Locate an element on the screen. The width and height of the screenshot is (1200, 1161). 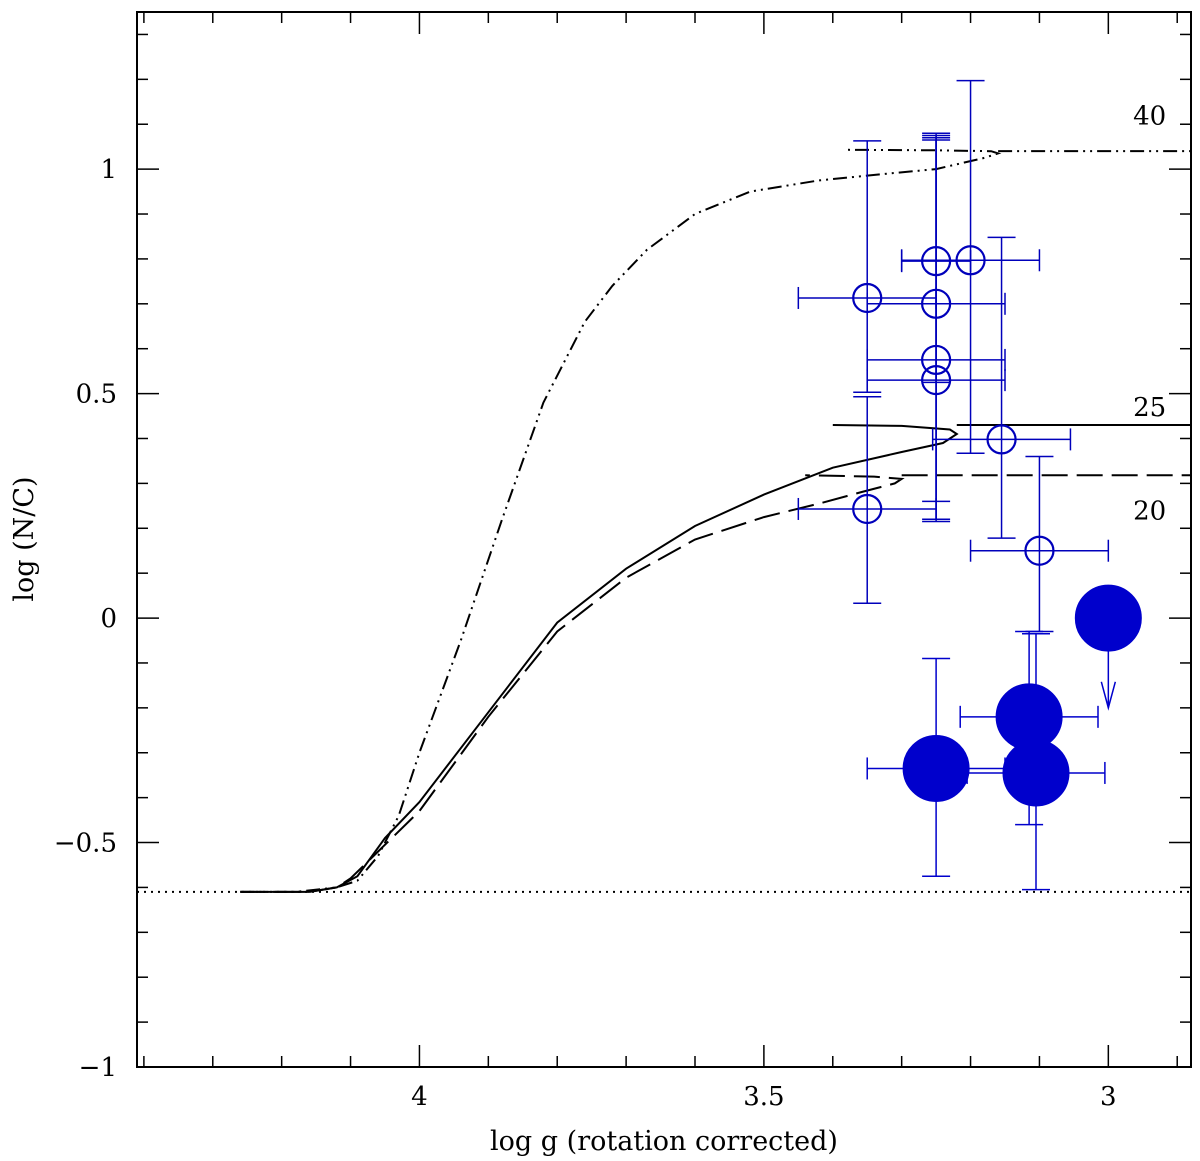
x-tick-label: 4 is located at coordinates (419, 1097).